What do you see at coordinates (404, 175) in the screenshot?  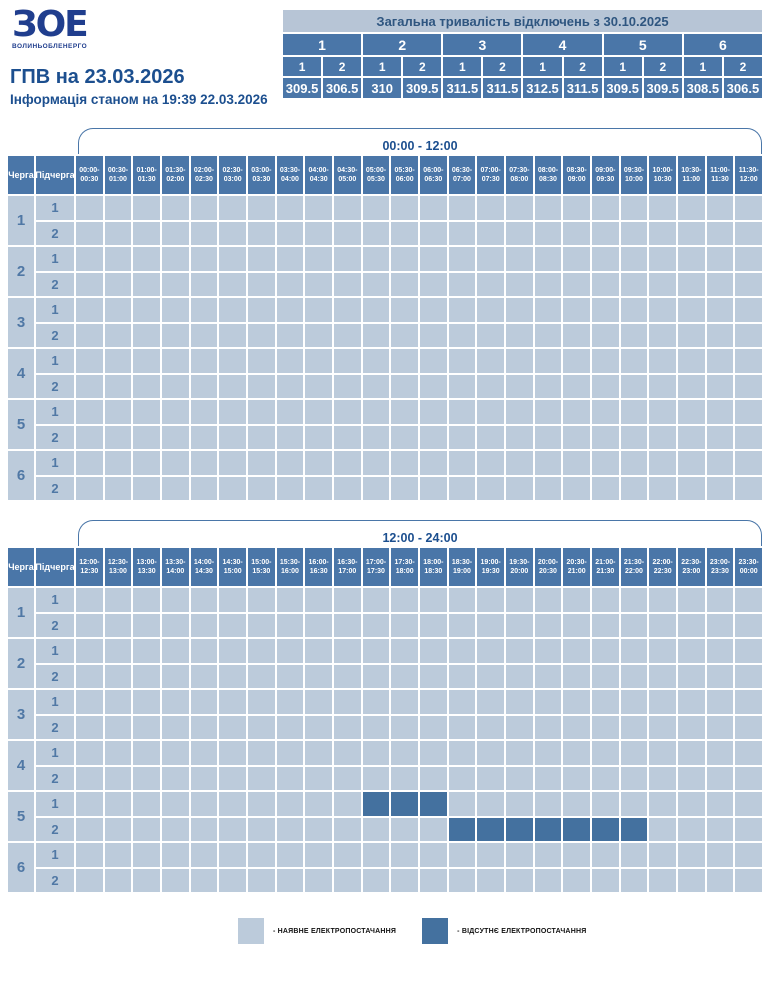 I see `time-slot-header: 05:30- 06:00` at bounding box center [404, 175].